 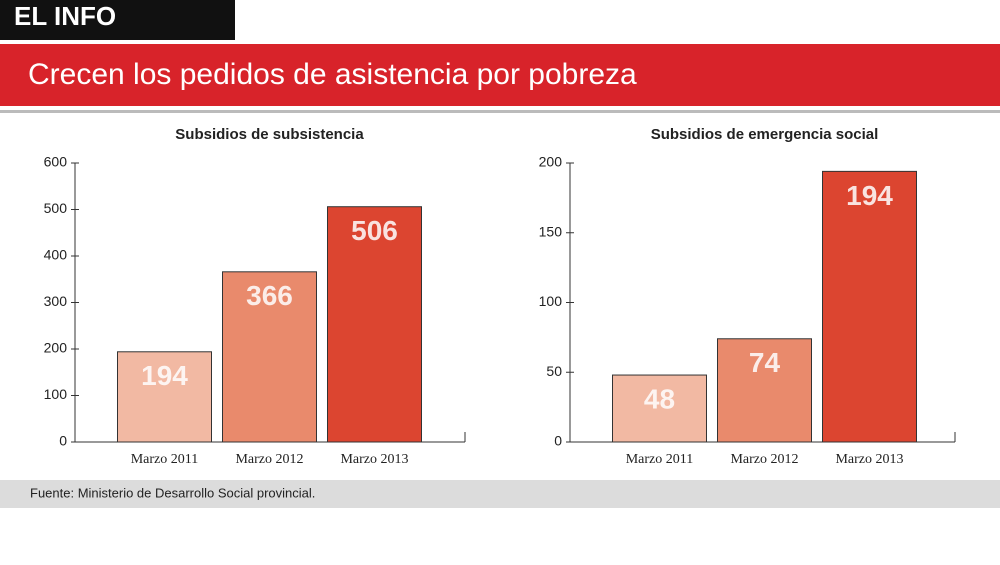 What do you see at coordinates (765, 134) in the screenshot?
I see `chart-subtitle: Subsidios de emergencia social` at bounding box center [765, 134].